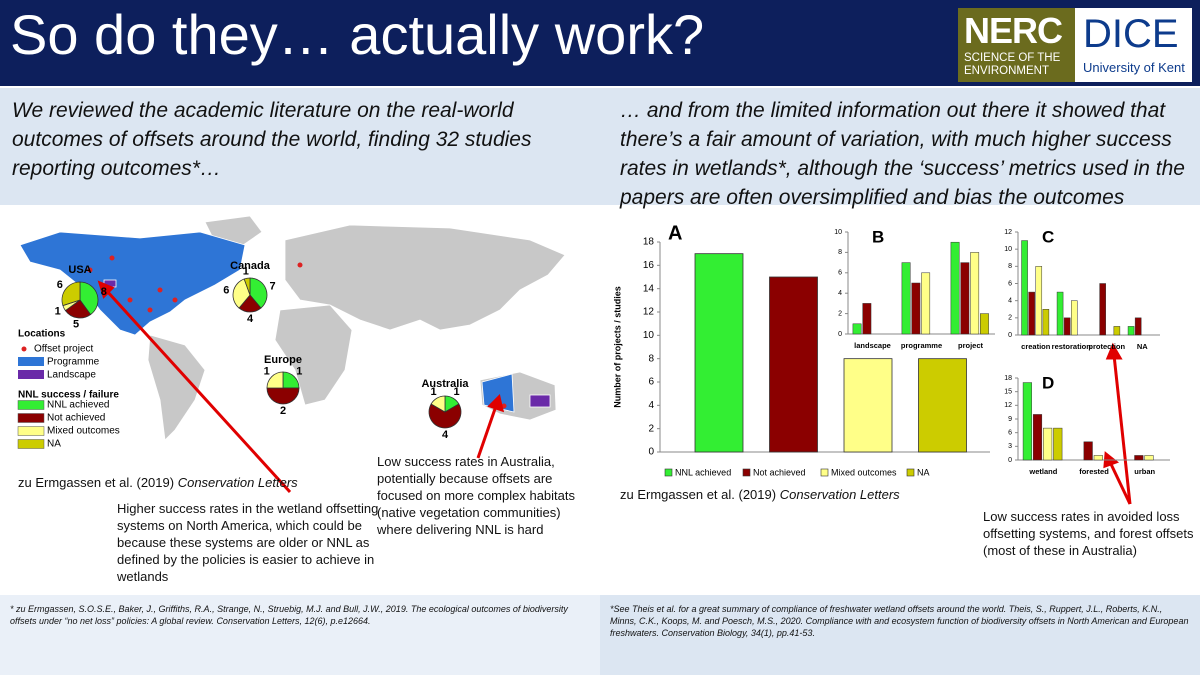 The width and height of the screenshot is (1200, 675). Describe the element at coordinates (445, 384) in the screenshot. I see `pie-title: Australia` at that location.